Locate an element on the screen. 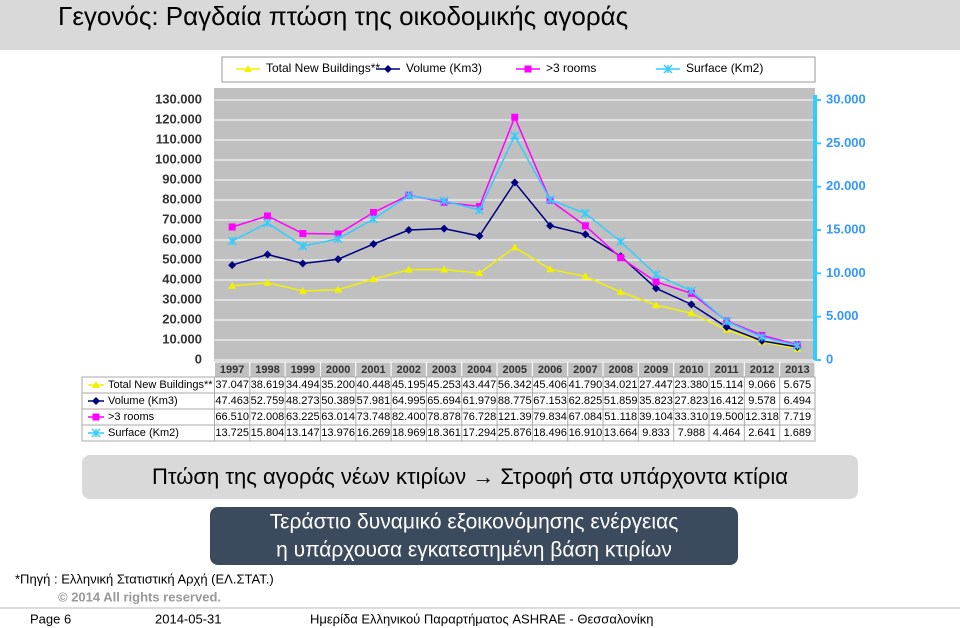  y-tick-label: 110.000 is located at coordinates (179, 138).